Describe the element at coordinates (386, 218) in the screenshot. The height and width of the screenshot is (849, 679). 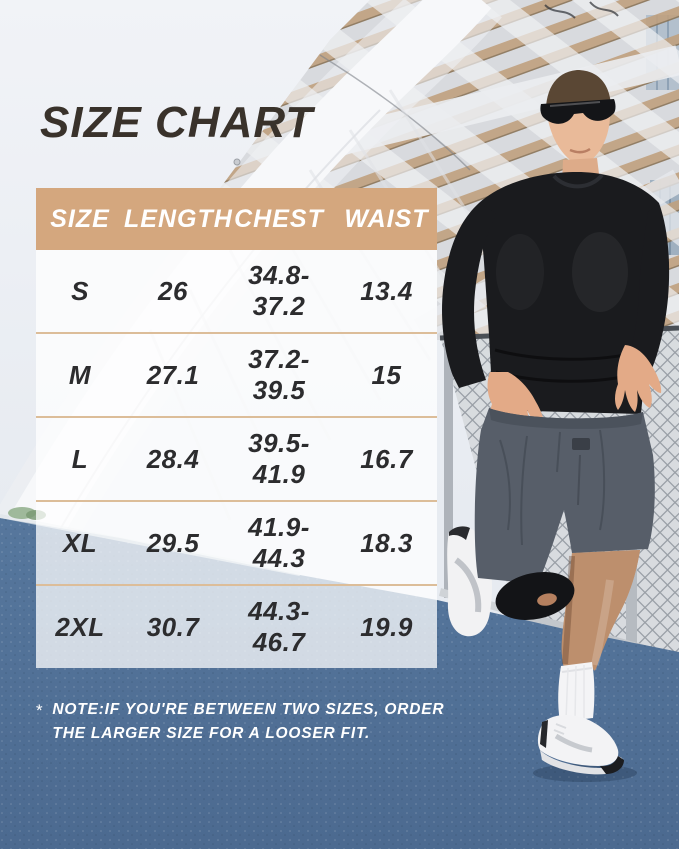
I see `header-cell-waist: WAIST` at that location.